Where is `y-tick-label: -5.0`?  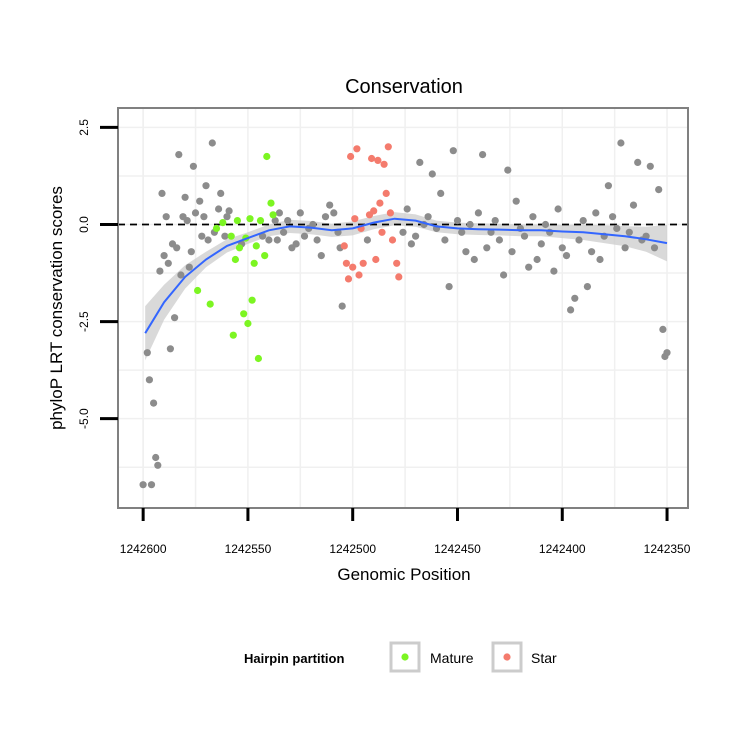
y-tick-label: -5.0 is located at coordinates (84, 418).